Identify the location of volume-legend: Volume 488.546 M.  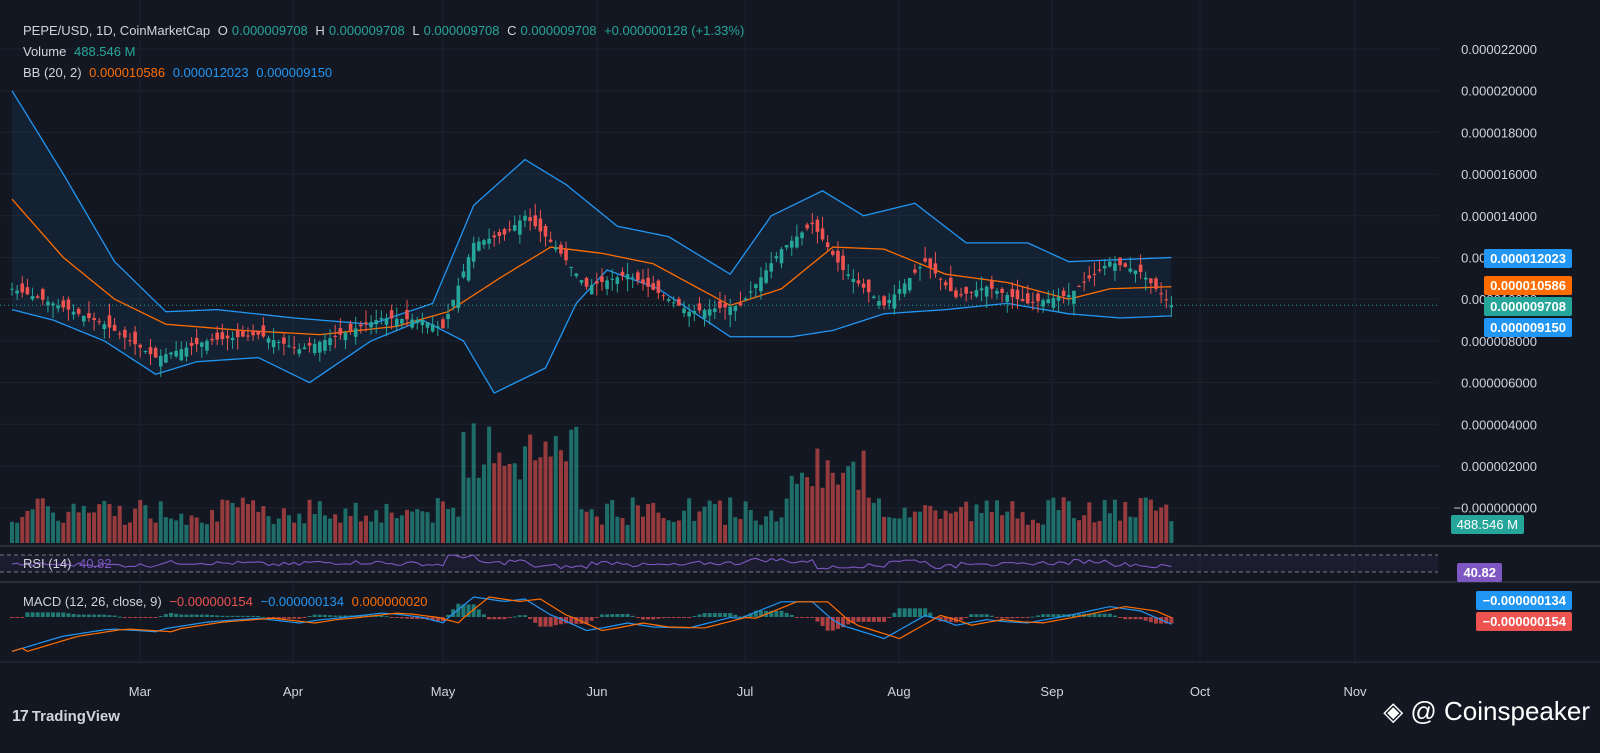
(81, 51).